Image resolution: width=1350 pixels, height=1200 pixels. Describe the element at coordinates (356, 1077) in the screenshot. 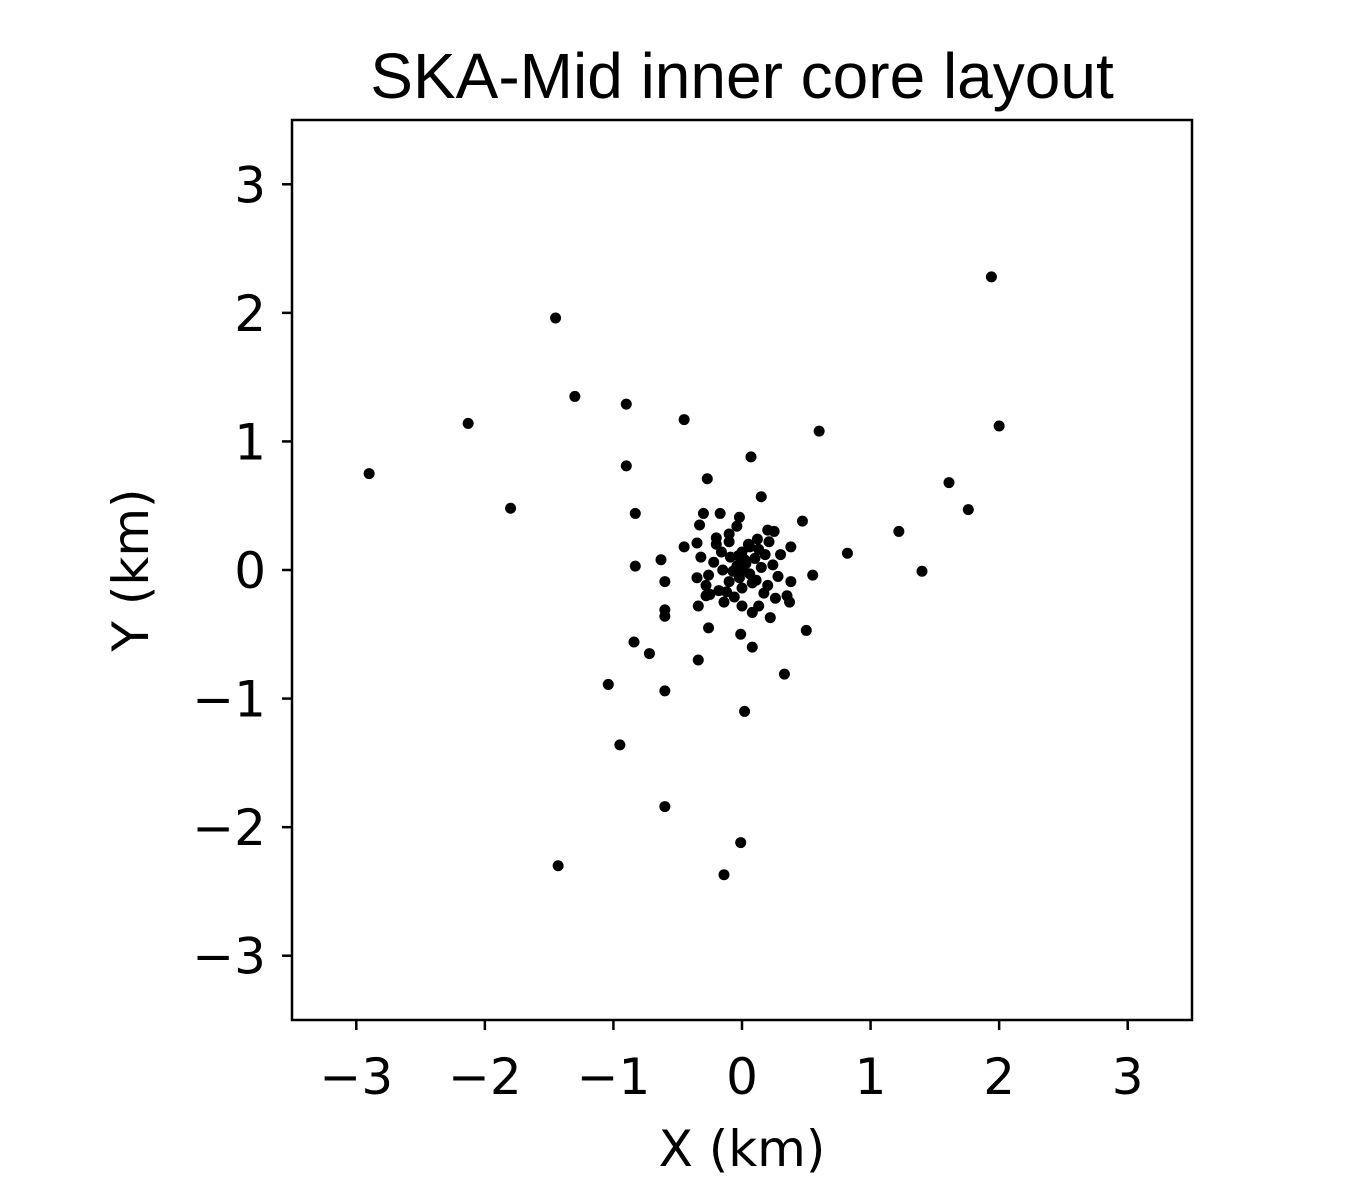

I see `x-tick-label: −3` at that location.